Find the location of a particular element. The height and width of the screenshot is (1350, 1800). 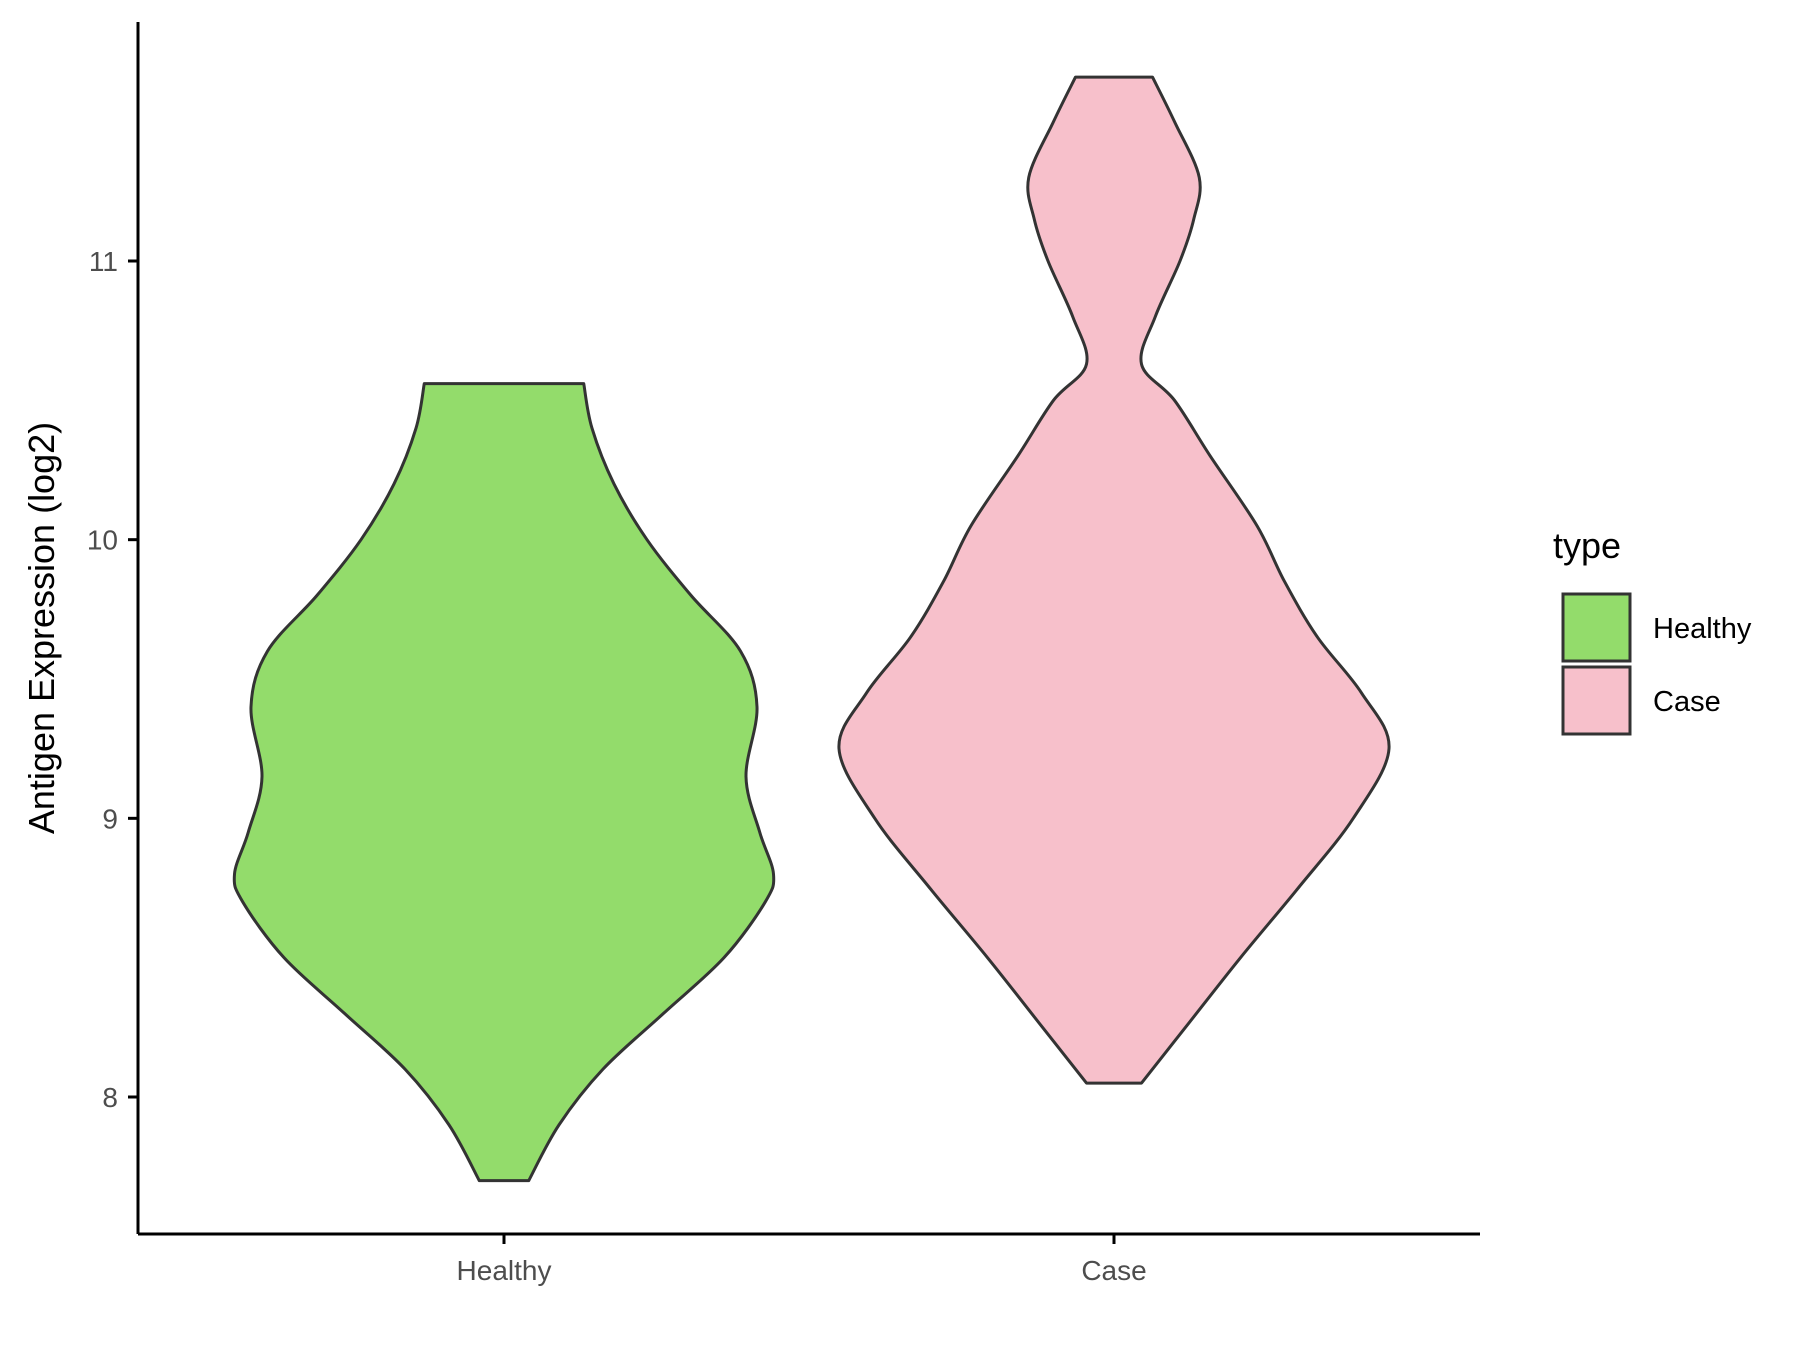

legend-entries: Healthy Case is located at coordinates (1656, 664).